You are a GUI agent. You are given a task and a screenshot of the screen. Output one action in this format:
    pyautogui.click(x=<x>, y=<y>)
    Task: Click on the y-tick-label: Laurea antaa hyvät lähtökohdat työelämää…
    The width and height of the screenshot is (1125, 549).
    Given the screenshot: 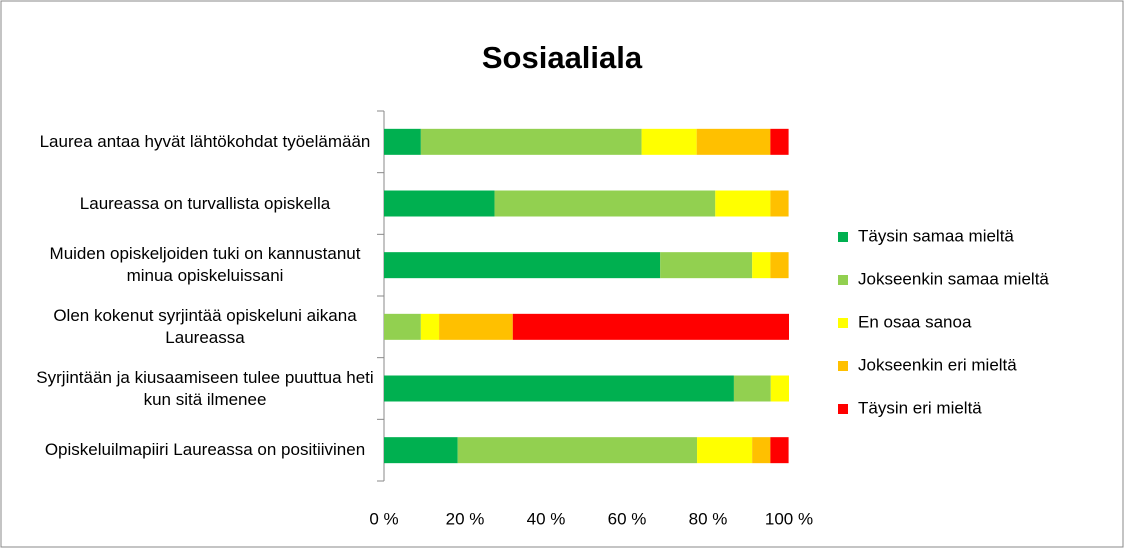 What is the action you would take?
    pyautogui.click(x=205, y=141)
    